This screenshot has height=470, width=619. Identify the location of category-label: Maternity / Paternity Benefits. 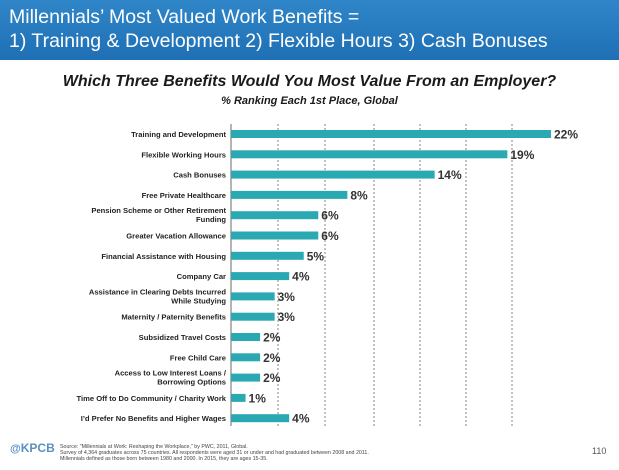
(173, 317).